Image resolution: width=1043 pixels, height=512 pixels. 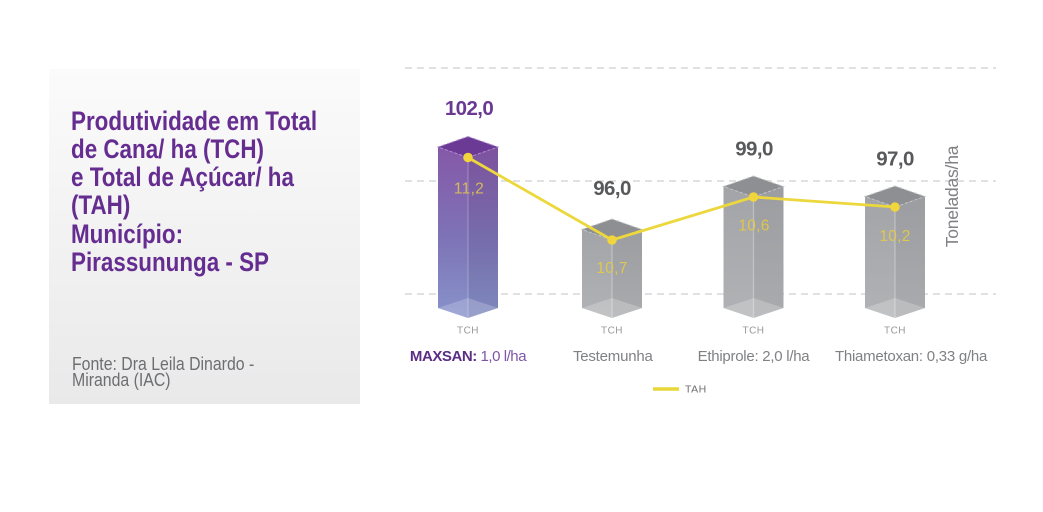 I want to click on svg-text: 99,0, so click(x=754, y=149).